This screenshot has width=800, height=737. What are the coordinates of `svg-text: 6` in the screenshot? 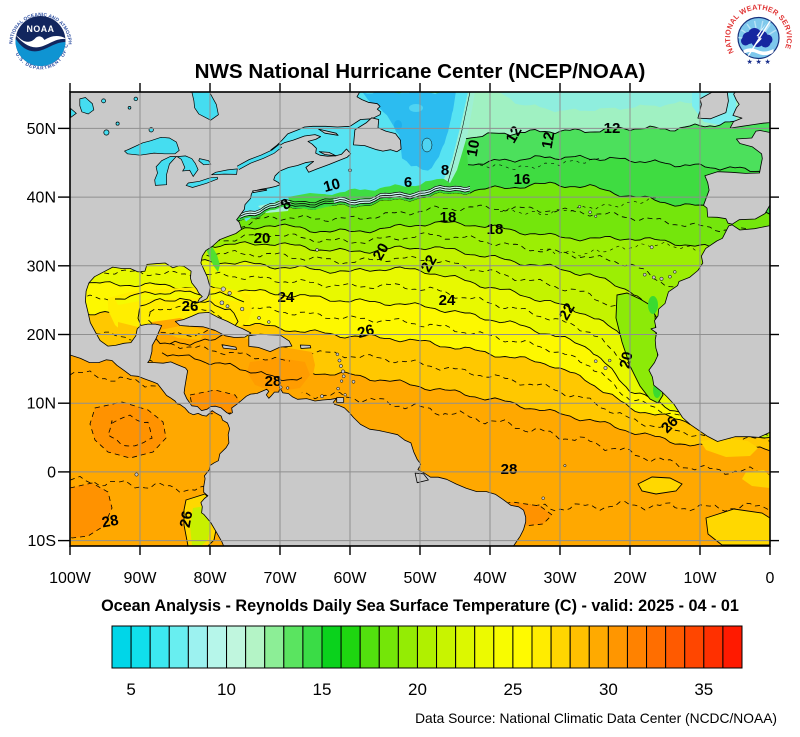 It's located at (408, 182).